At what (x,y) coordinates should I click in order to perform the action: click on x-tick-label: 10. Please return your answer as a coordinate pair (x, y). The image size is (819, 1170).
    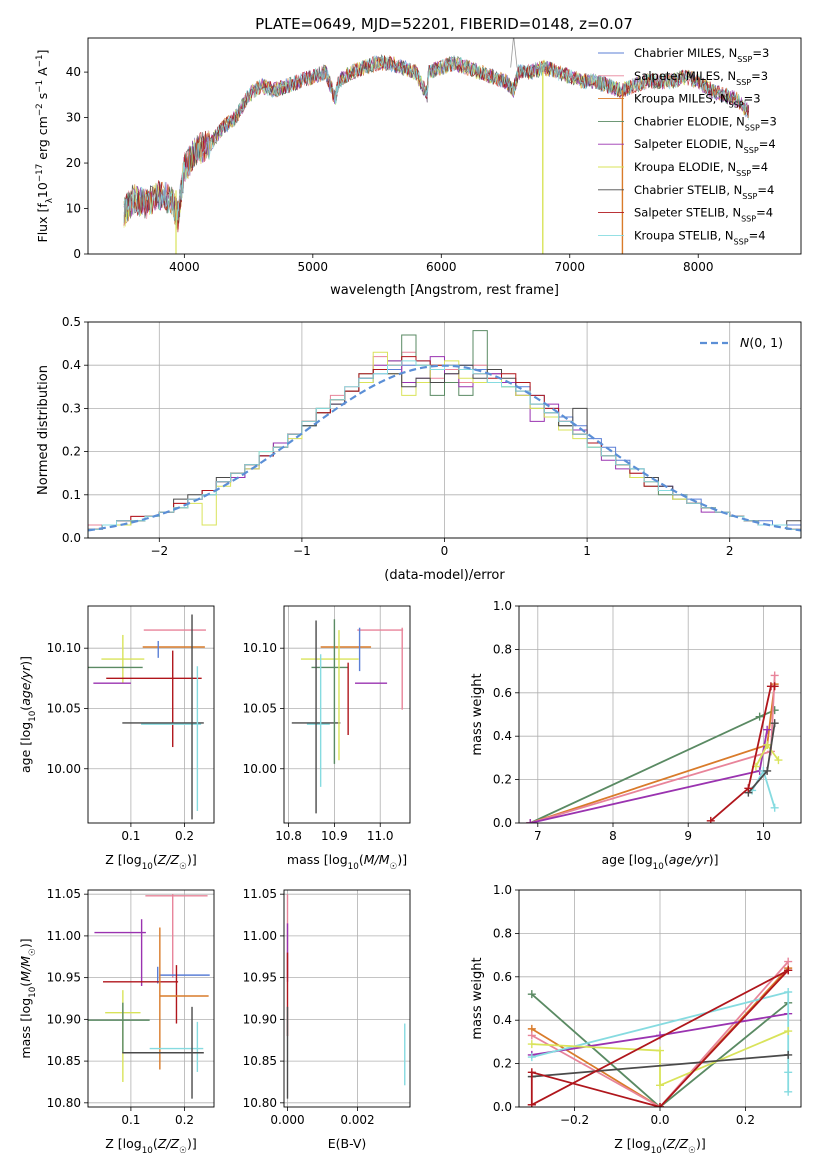
    Looking at the image, I should click on (763, 836).